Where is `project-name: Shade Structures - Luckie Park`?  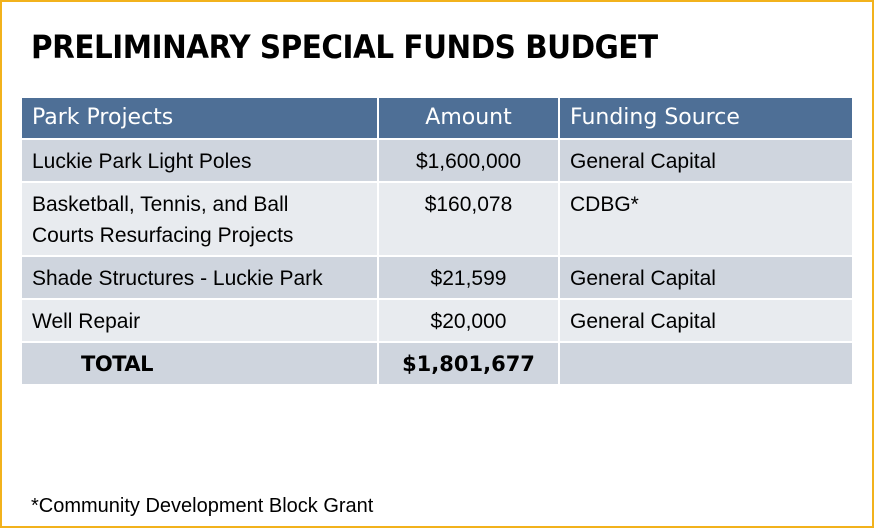
project-name: Shade Structures - Luckie Park is located at coordinates (177, 278).